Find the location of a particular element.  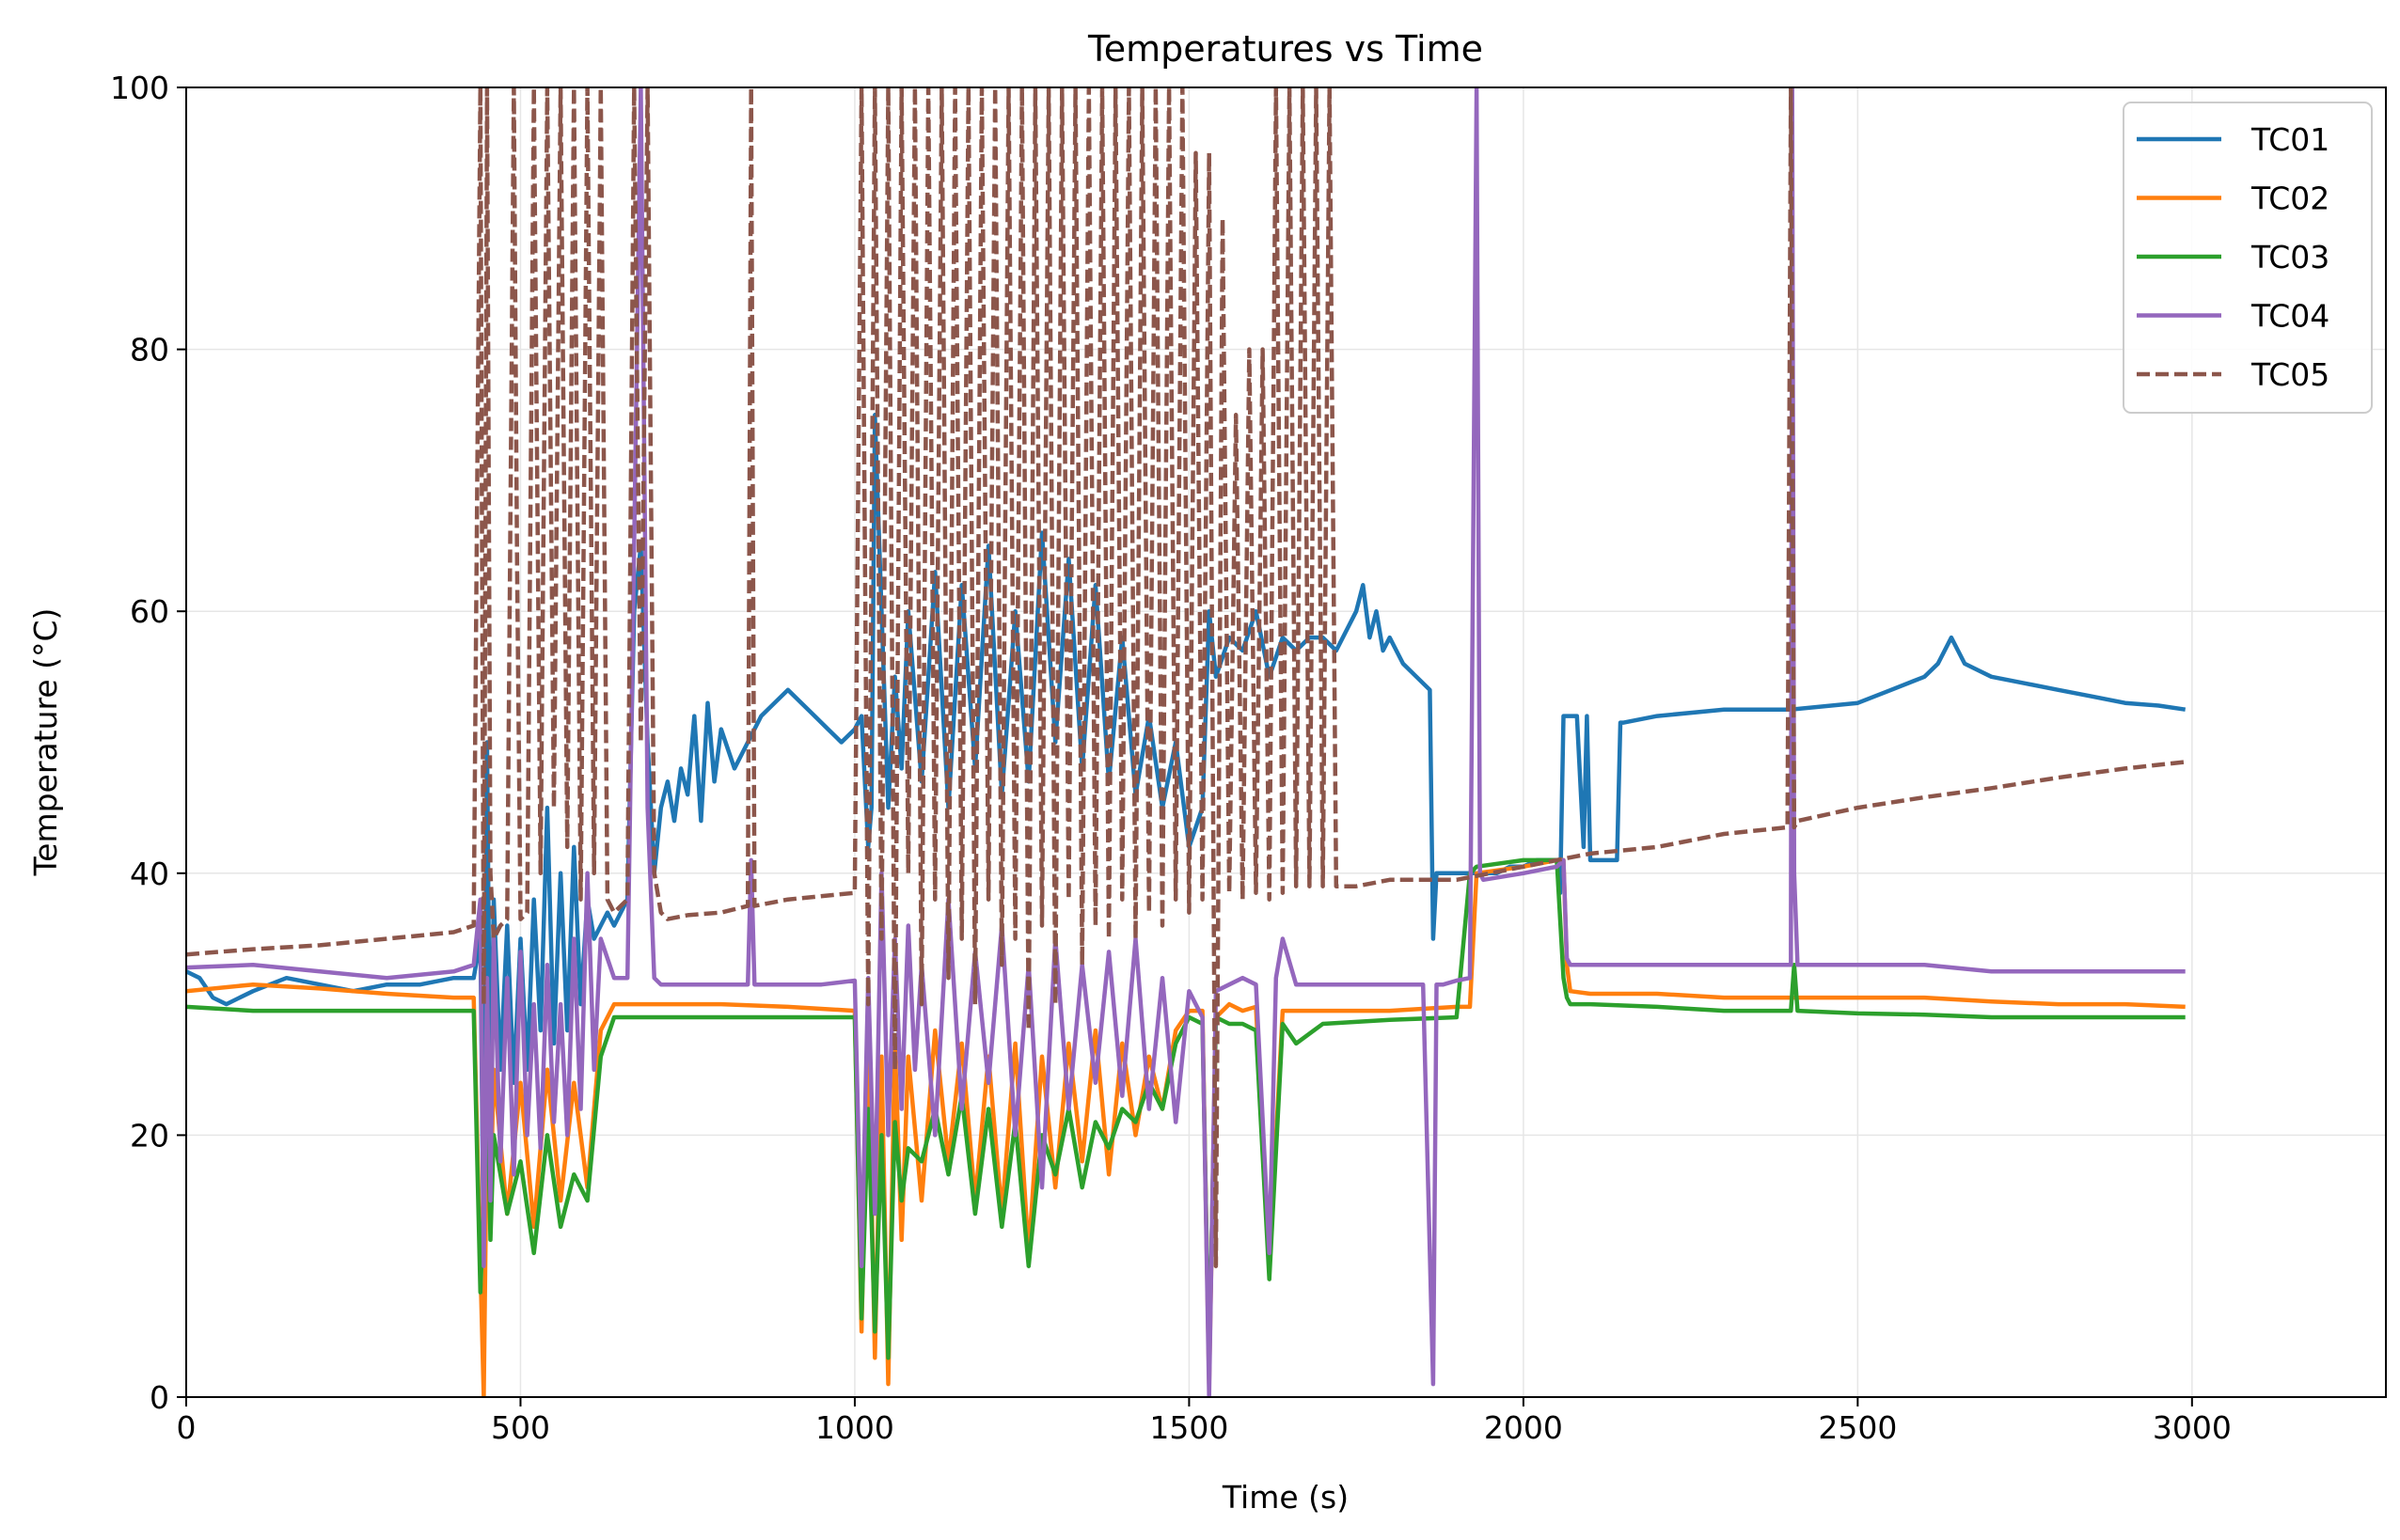

chart-title: Temperatures vs Time is located at coordinates (1285, 49).